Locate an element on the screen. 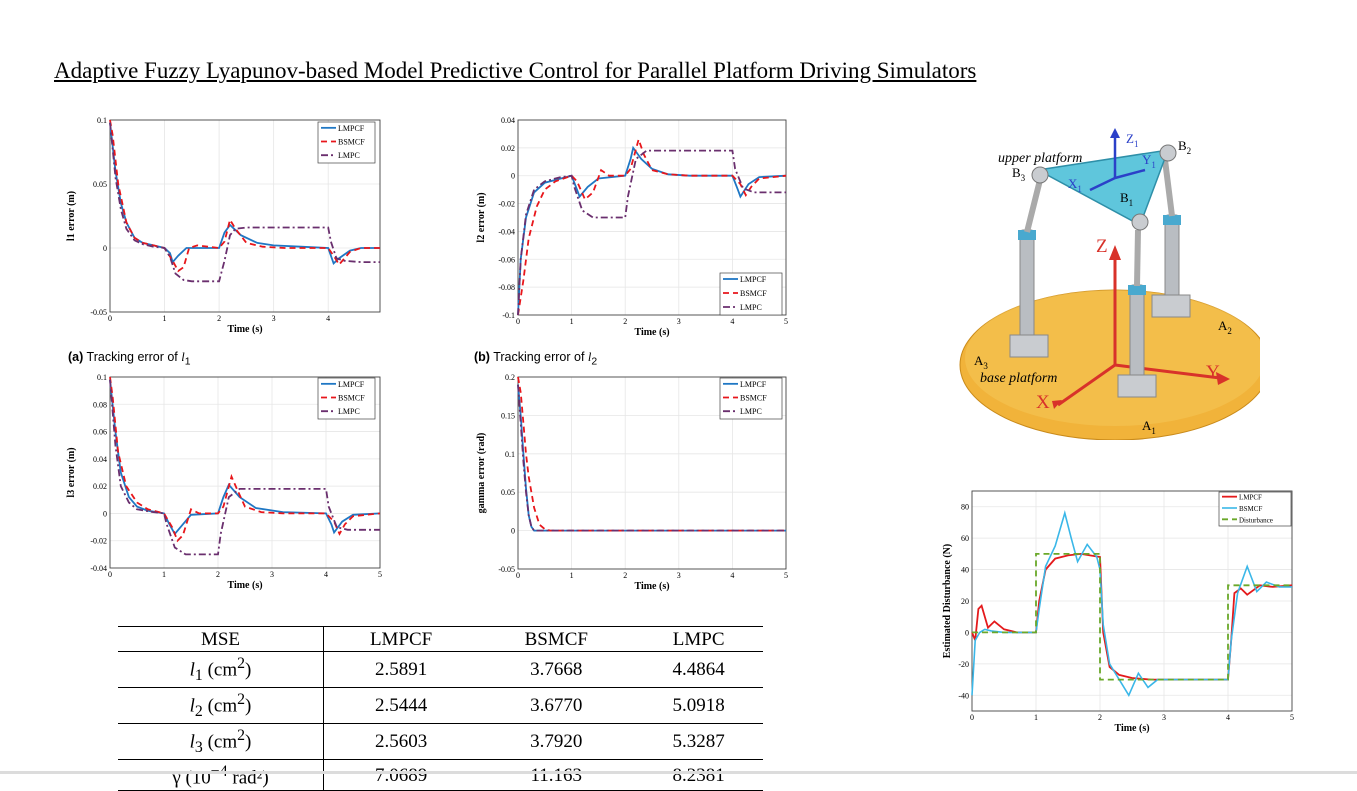  table-cell: 2.5603 is located at coordinates (401, 742).